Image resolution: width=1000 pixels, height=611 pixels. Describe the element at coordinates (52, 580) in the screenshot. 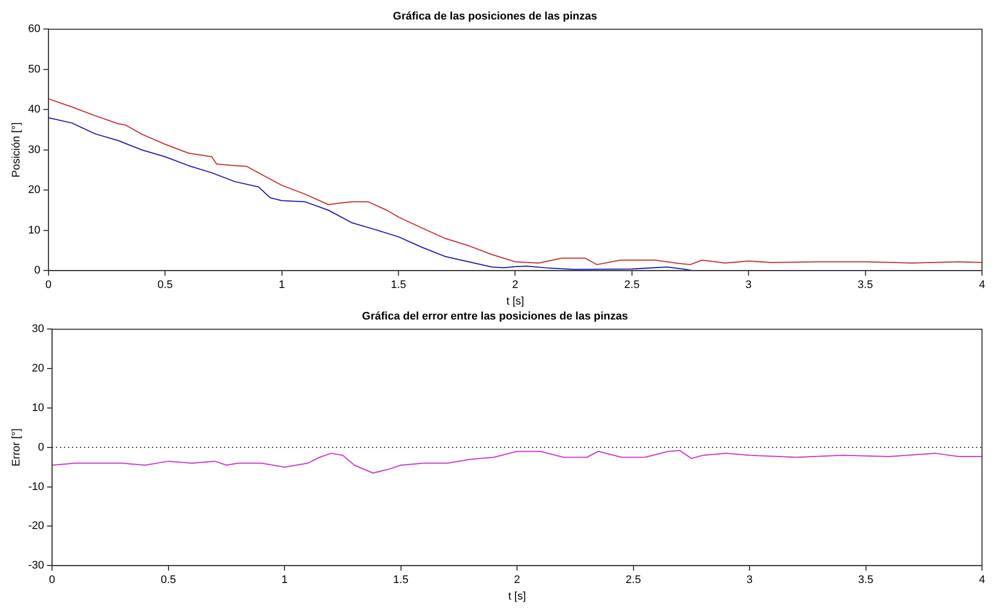

I see `x-tick-label: 0` at that location.